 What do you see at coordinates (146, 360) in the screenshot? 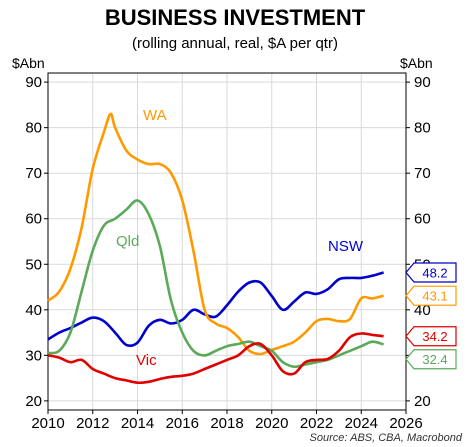
I see `series-label-vic: Vic` at bounding box center [146, 360].